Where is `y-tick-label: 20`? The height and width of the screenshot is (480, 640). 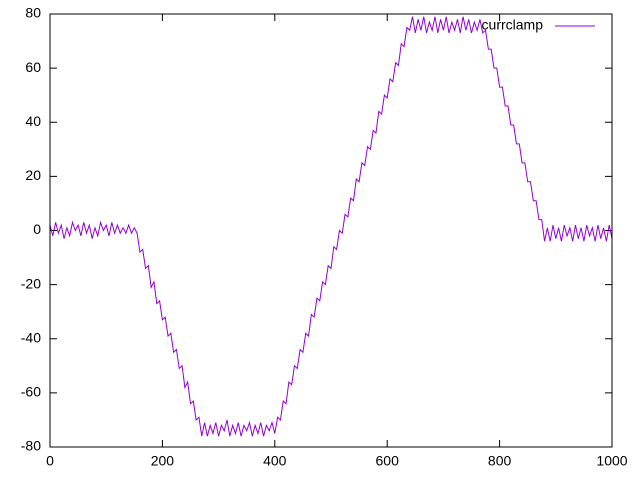
y-tick-label: 20 is located at coordinates (33, 175).